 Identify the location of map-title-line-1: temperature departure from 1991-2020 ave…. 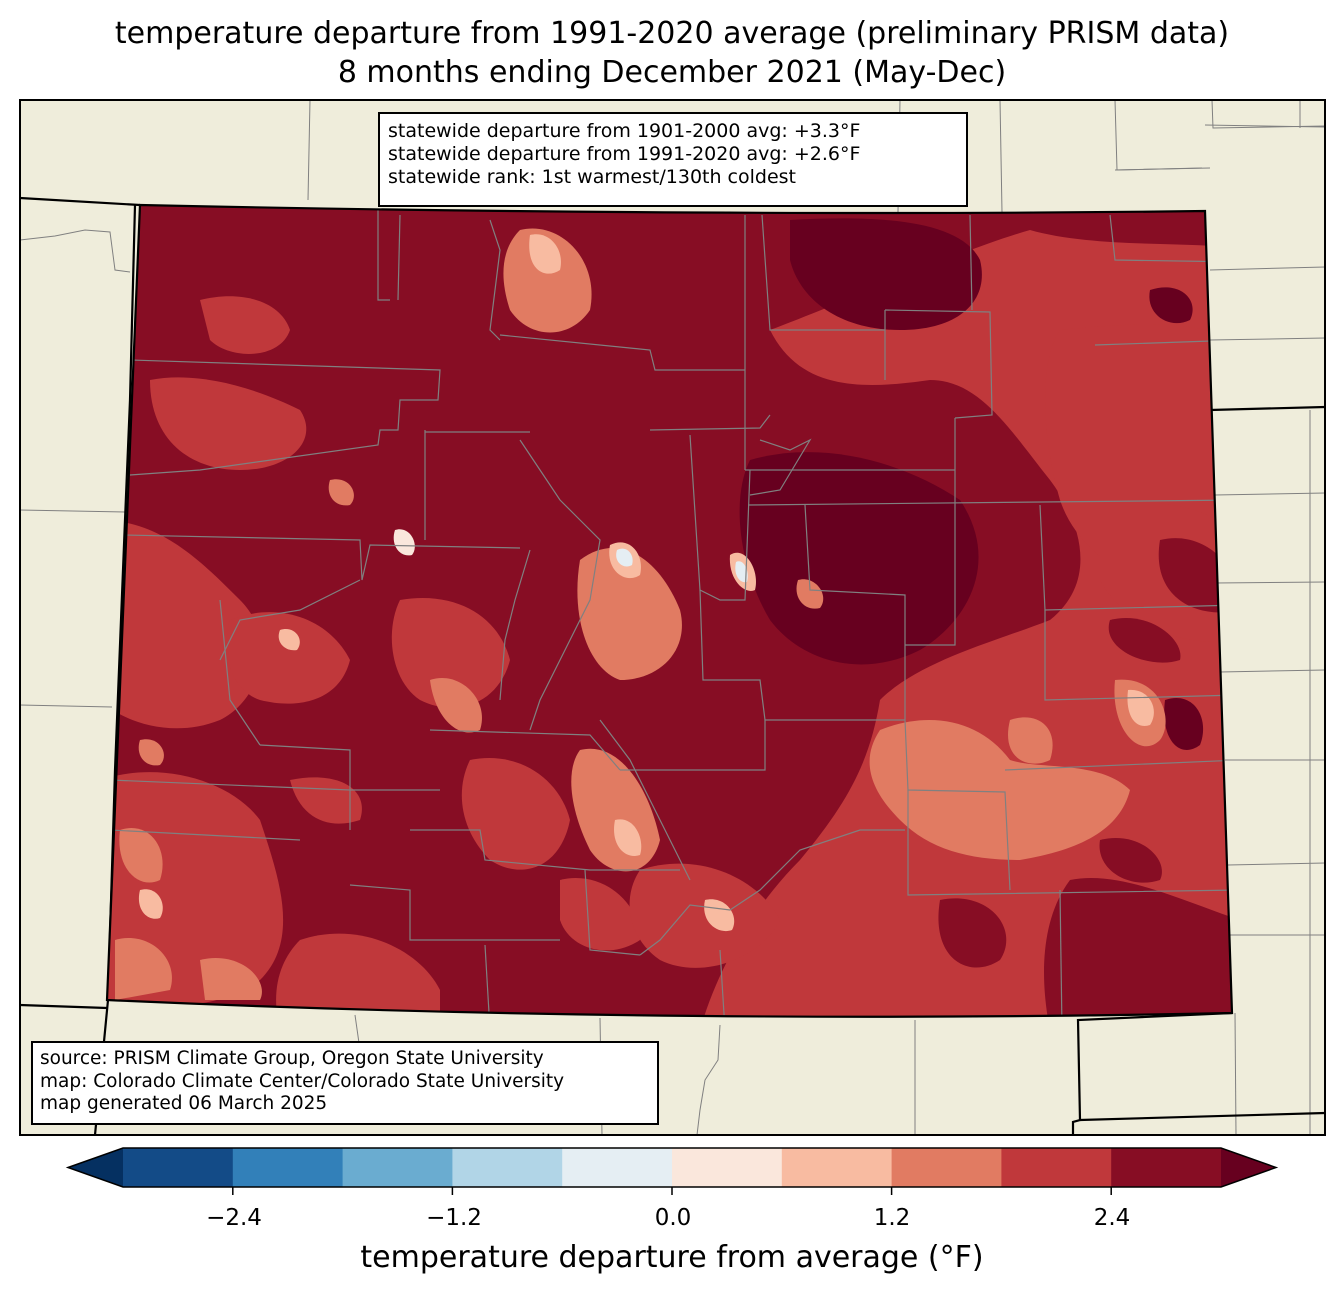
(672, 33).